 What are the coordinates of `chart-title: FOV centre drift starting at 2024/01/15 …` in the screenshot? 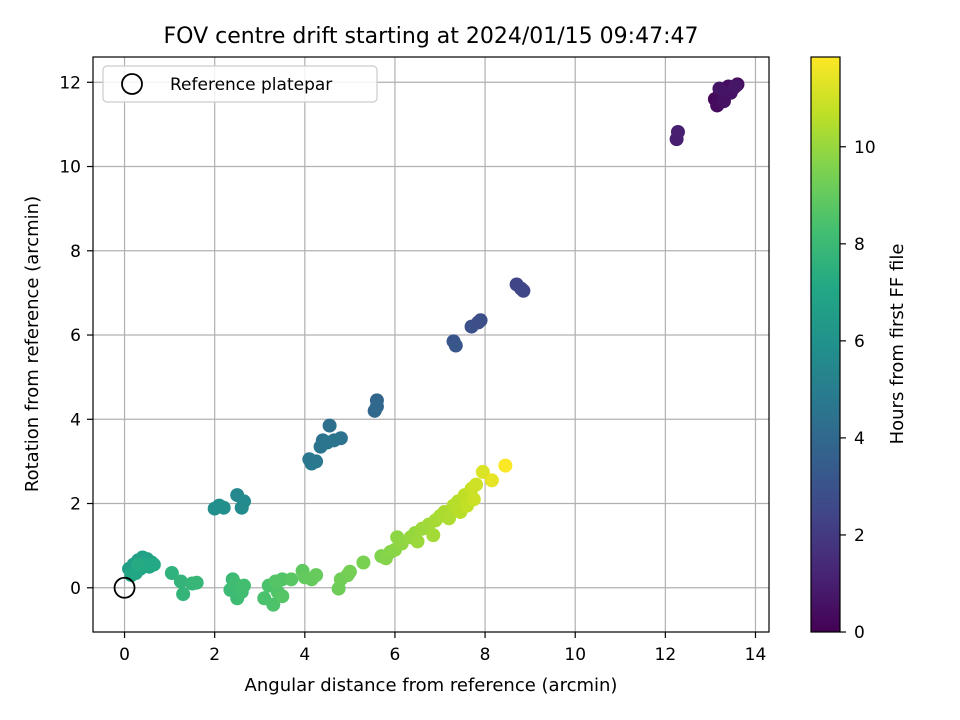 It's located at (431, 36).